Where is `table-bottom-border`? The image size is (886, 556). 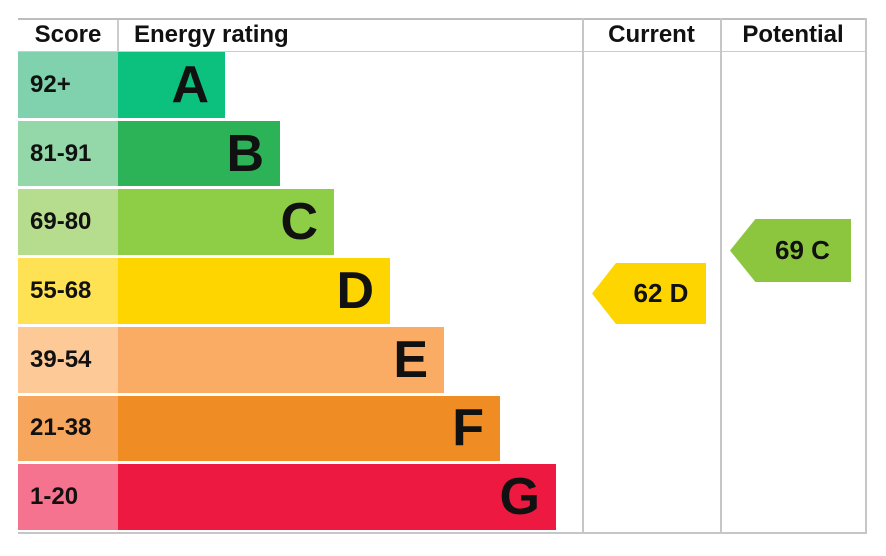
table-bottom-border is located at coordinates (442, 533).